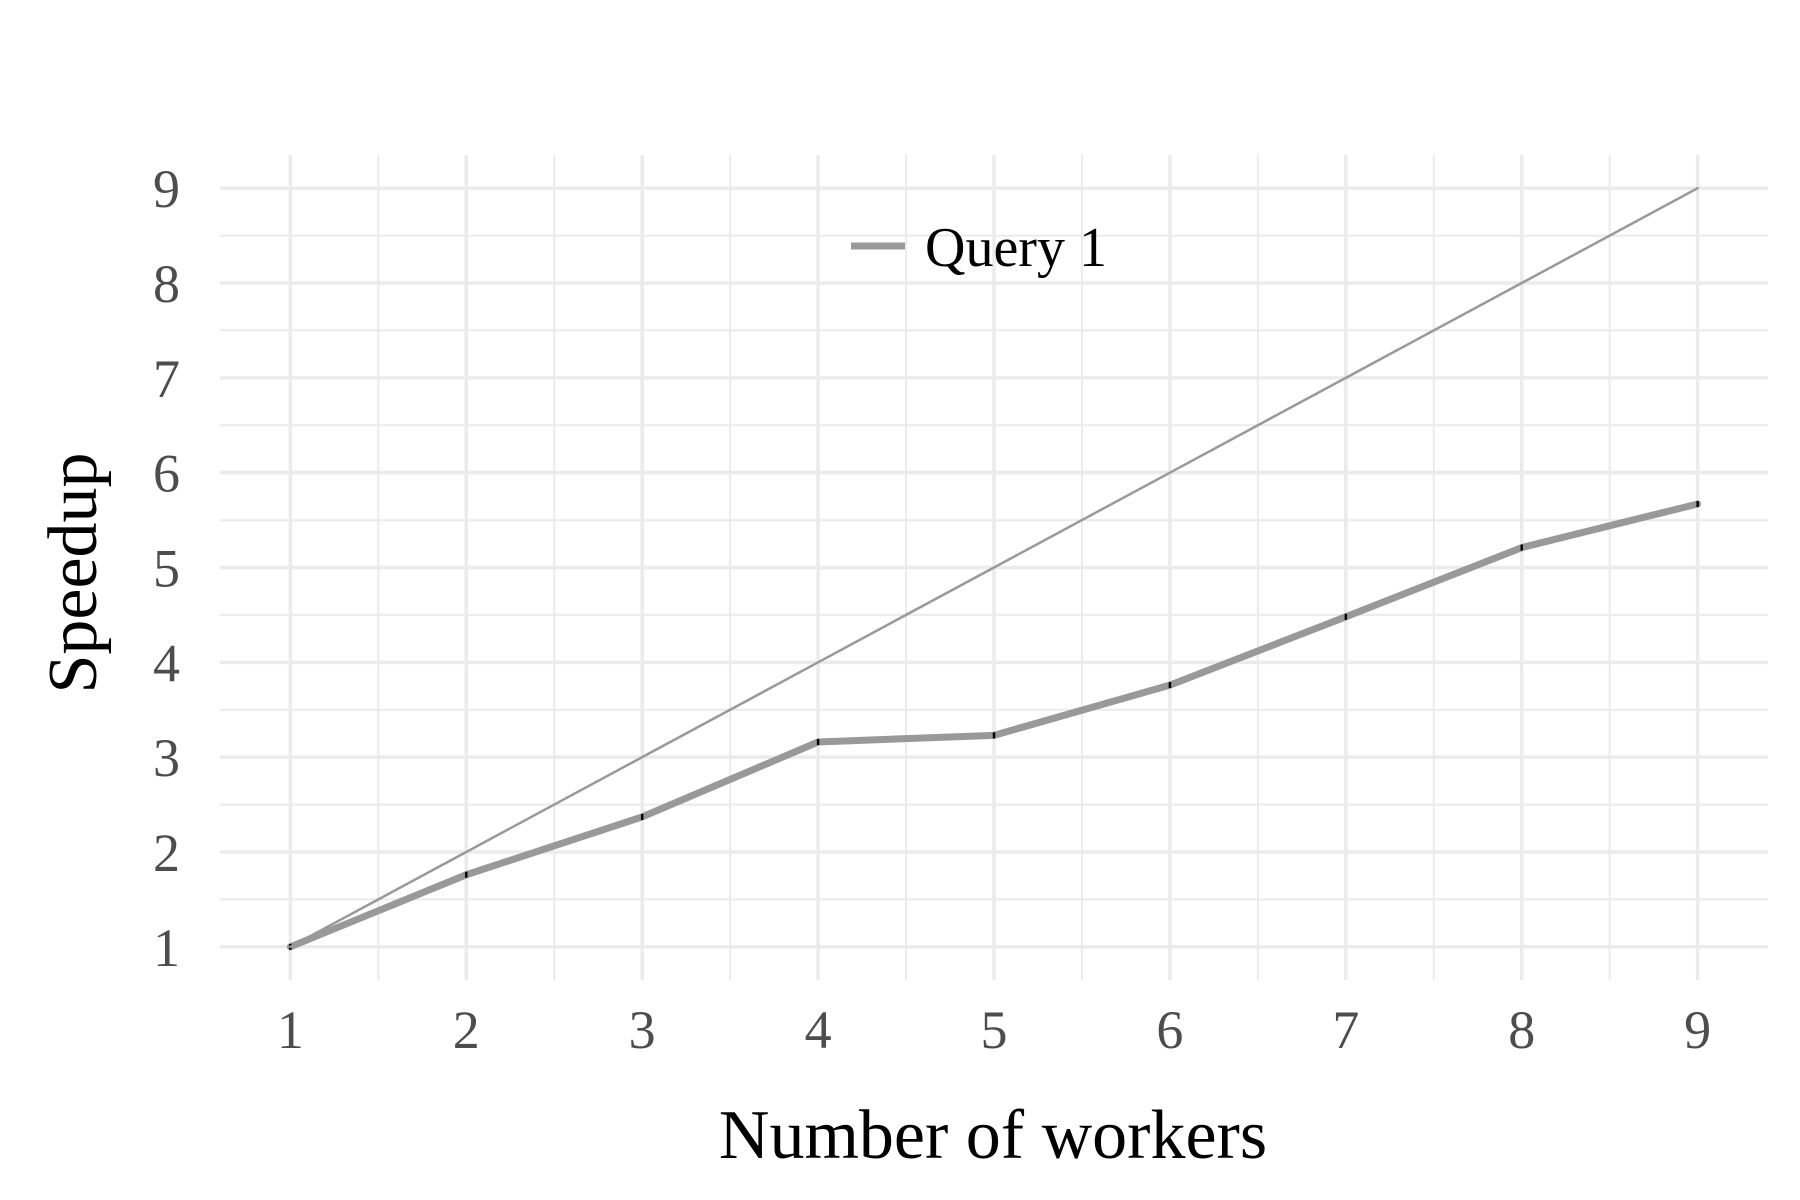 The width and height of the screenshot is (1800, 1200). I want to click on x-tick-label-9: 9, so click(1697, 1030).